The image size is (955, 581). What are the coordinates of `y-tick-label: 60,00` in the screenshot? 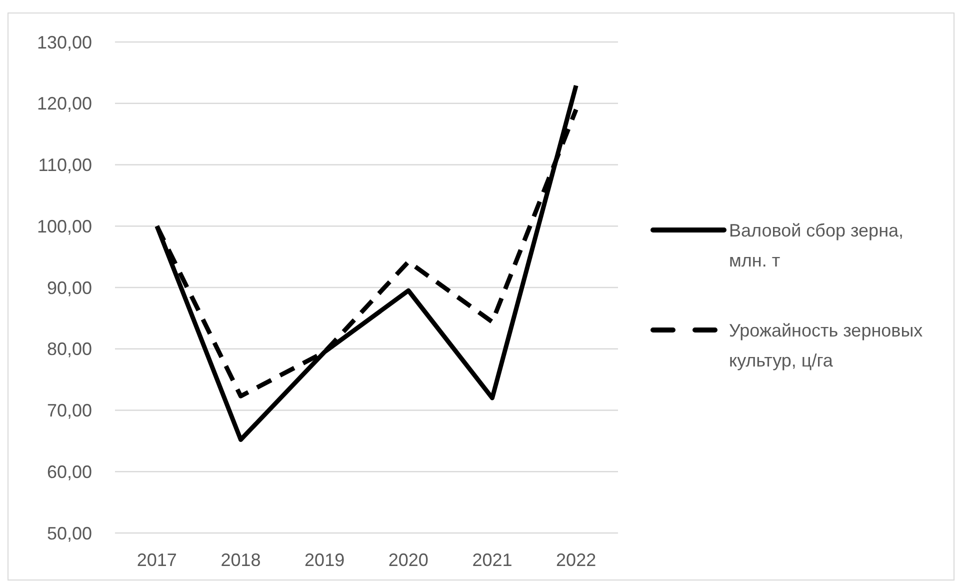 It's located at (69, 472).